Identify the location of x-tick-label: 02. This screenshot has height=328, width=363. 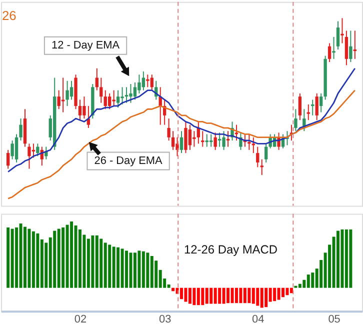
(80, 320).